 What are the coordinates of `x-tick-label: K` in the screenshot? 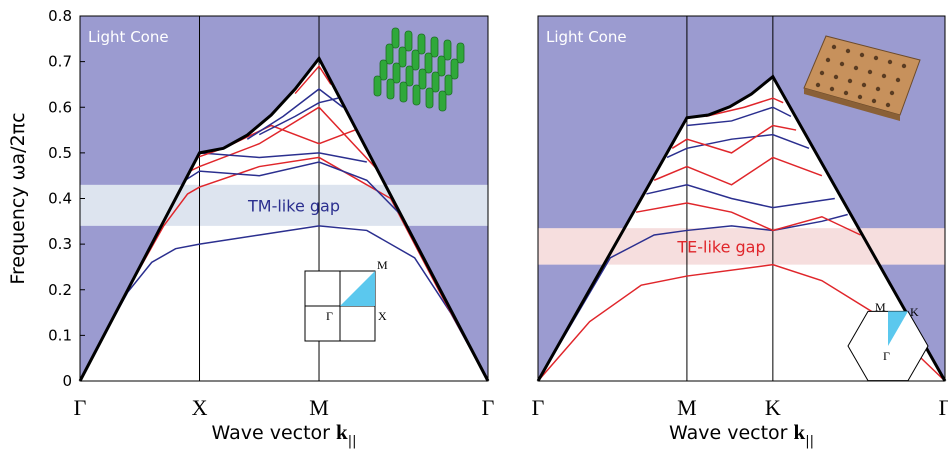 It's located at (773, 407).